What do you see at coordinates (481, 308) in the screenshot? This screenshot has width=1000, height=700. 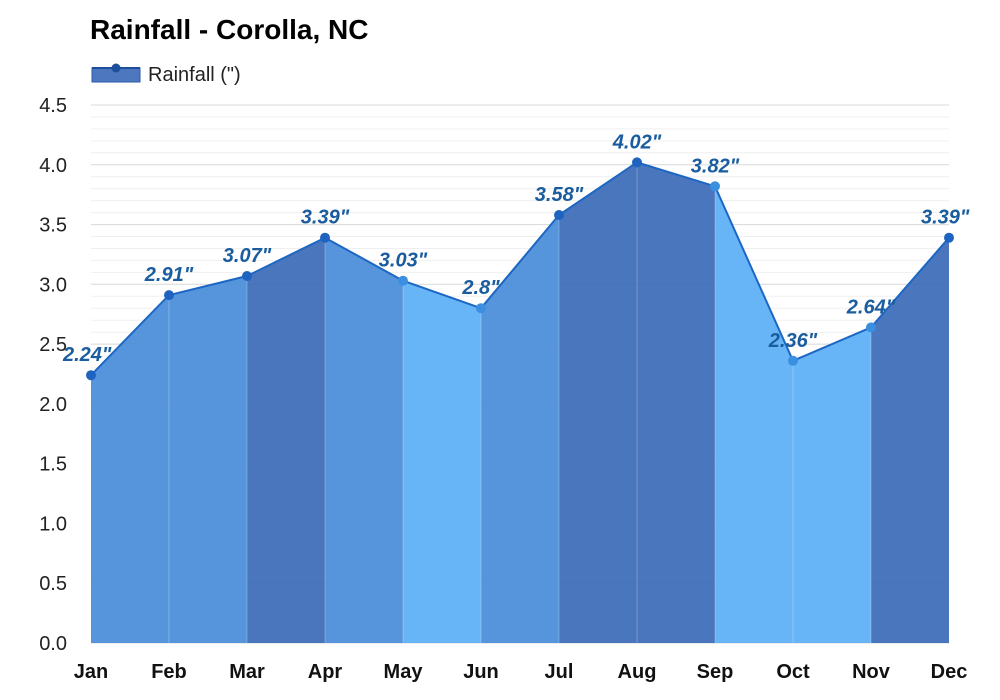 I see `data-point-jun` at bounding box center [481, 308].